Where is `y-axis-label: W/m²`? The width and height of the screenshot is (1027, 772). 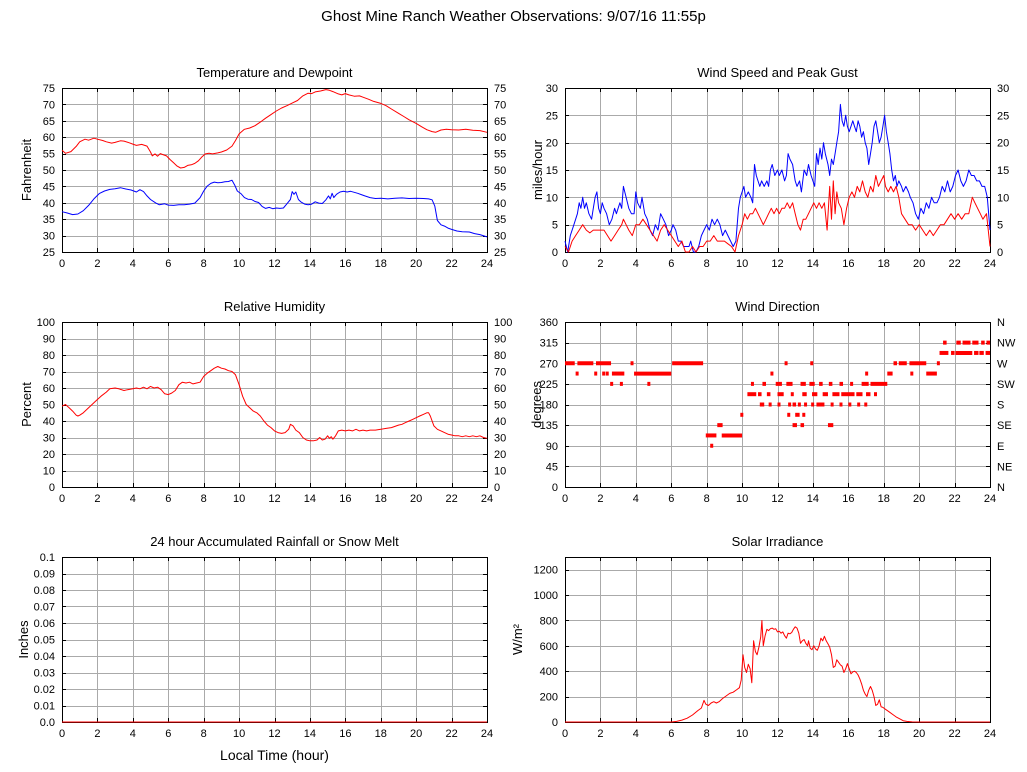
y-axis-label: W/m² is located at coordinates (517, 639).